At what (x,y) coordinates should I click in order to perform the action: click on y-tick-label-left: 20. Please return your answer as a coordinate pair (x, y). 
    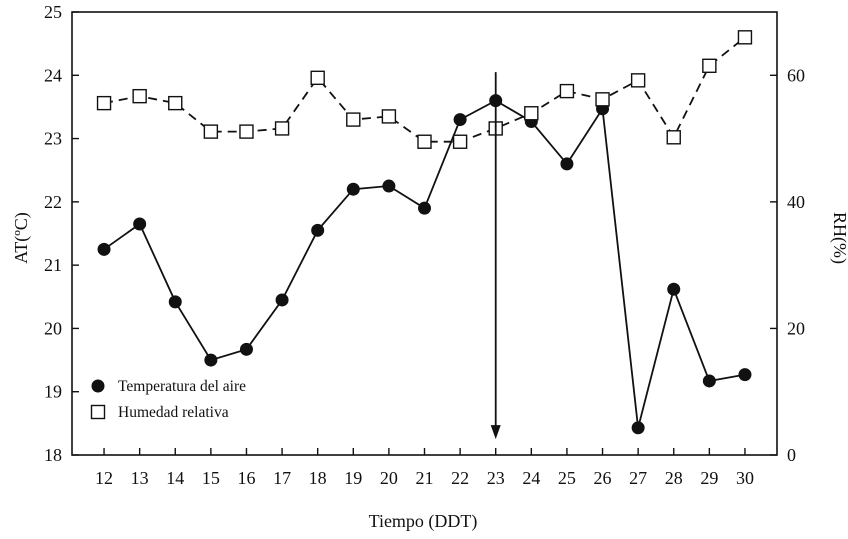
    Looking at the image, I should click on (53, 328).